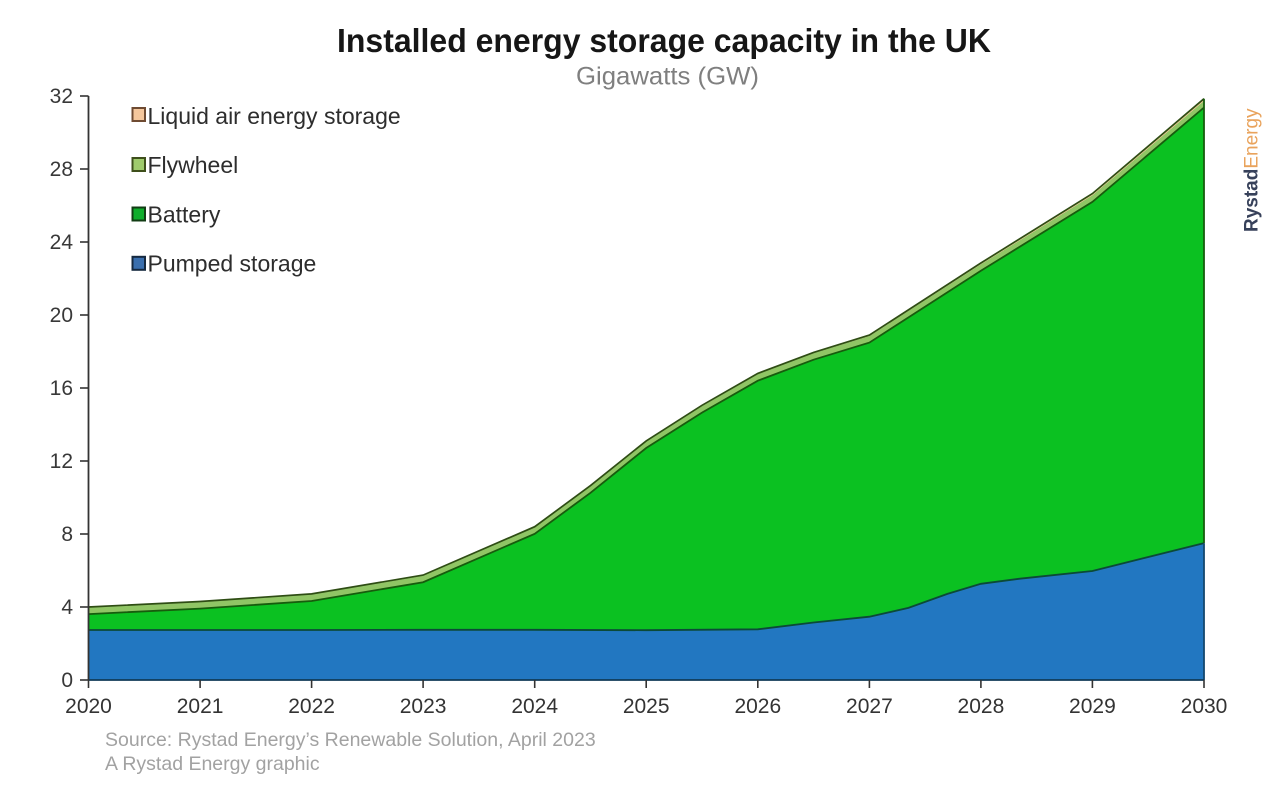  Describe the element at coordinates (646, 706) in the screenshot. I see `svg-text: 2025` at that location.